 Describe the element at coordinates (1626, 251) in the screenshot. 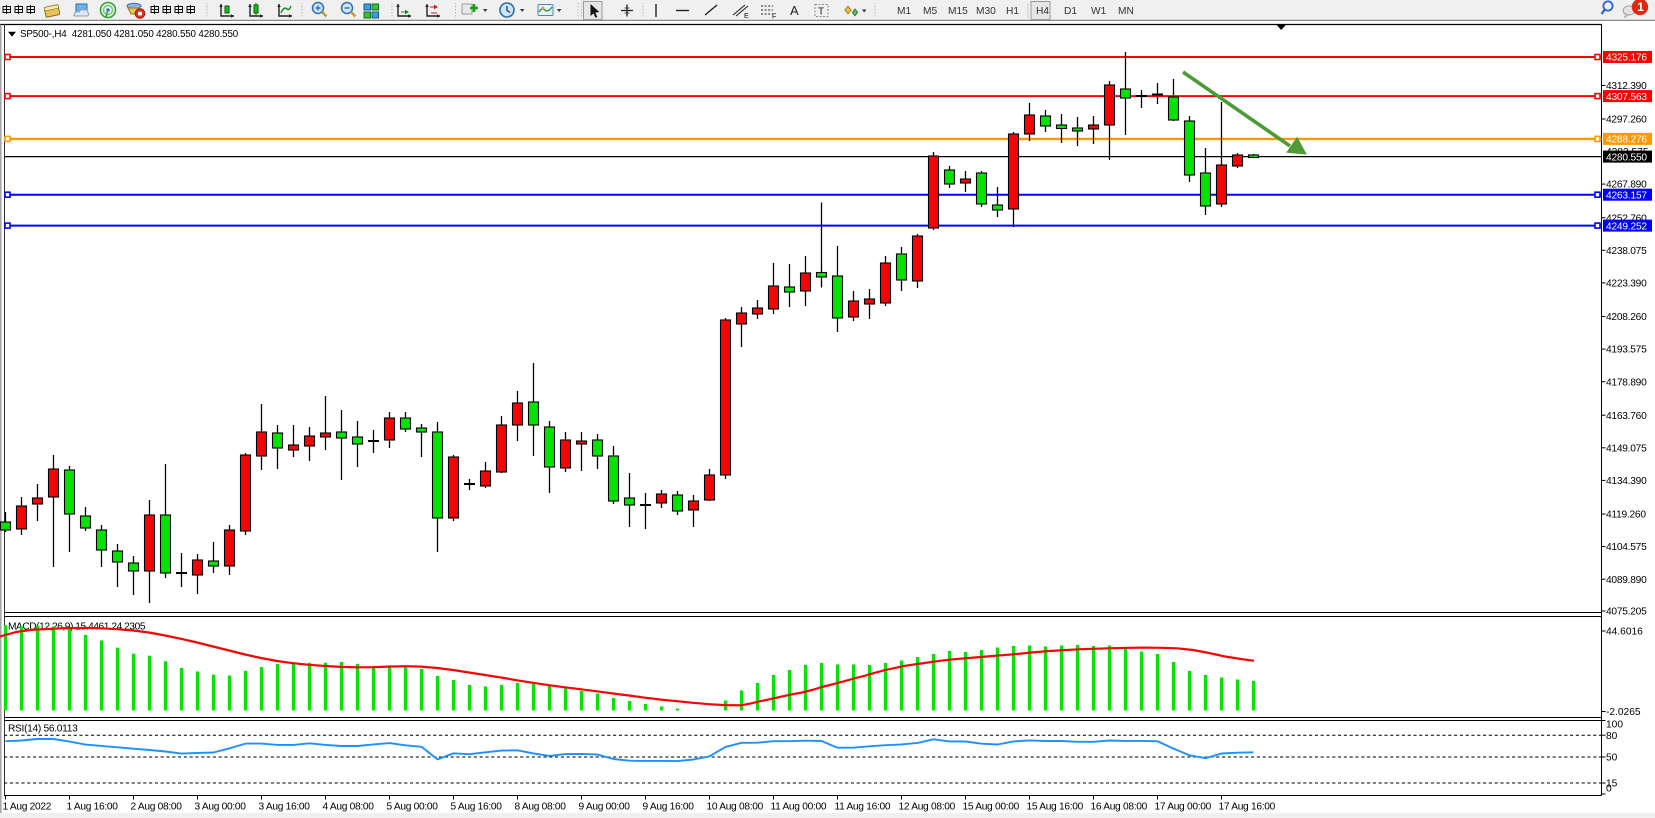

I see `svg-text: 4238.075` at that location.